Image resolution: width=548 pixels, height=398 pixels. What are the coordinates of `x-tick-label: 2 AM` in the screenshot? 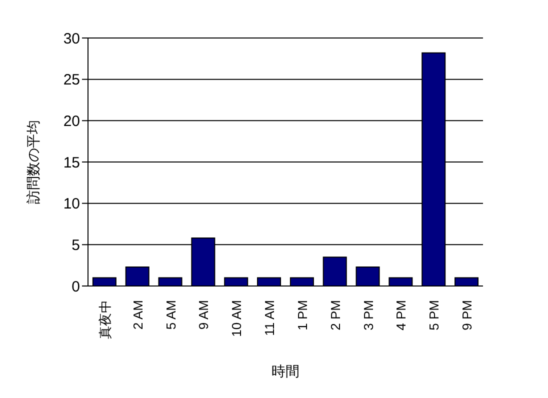 It's located at (138, 315).